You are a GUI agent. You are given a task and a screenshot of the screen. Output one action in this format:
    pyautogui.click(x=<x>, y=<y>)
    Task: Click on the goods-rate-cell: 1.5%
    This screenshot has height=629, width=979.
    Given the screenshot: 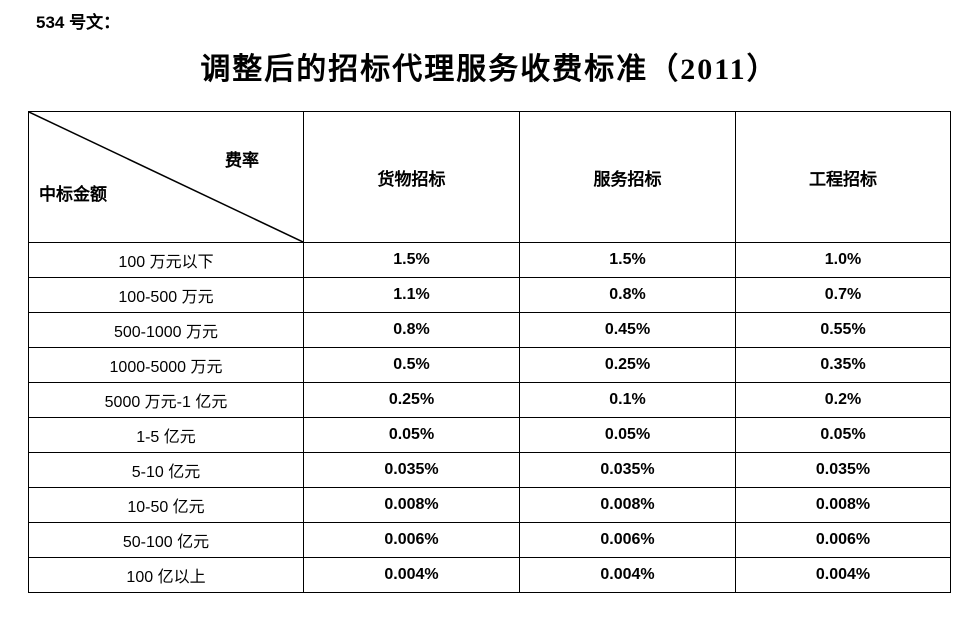 What is the action you would take?
    pyautogui.click(x=411, y=260)
    